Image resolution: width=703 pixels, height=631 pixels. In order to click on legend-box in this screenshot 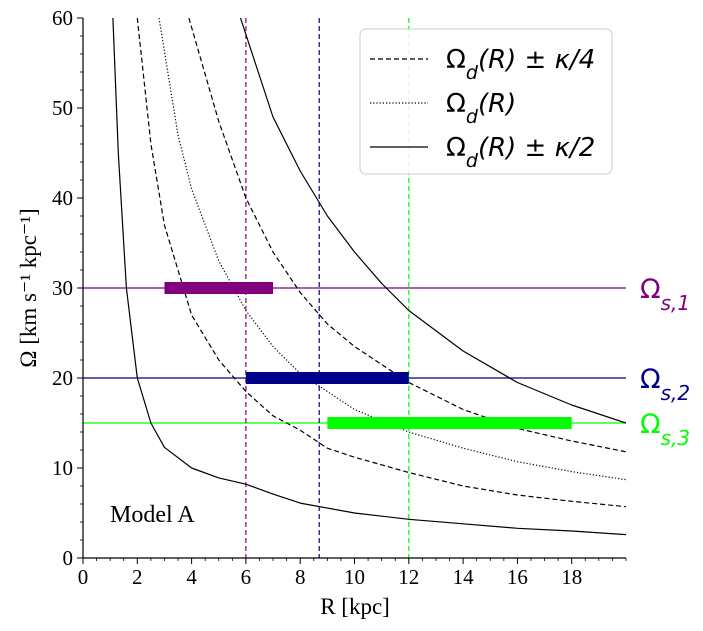, I will do `click(486, 101)`.